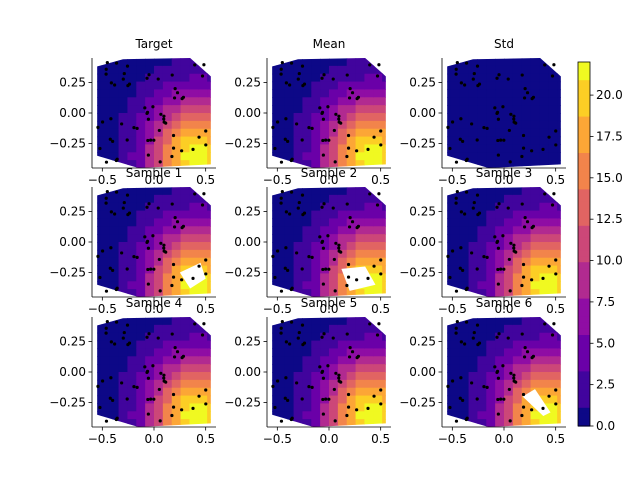 This screenshot has height=480, width=640. I want to click on x-tick-label: −0.5, so click(277, 180).